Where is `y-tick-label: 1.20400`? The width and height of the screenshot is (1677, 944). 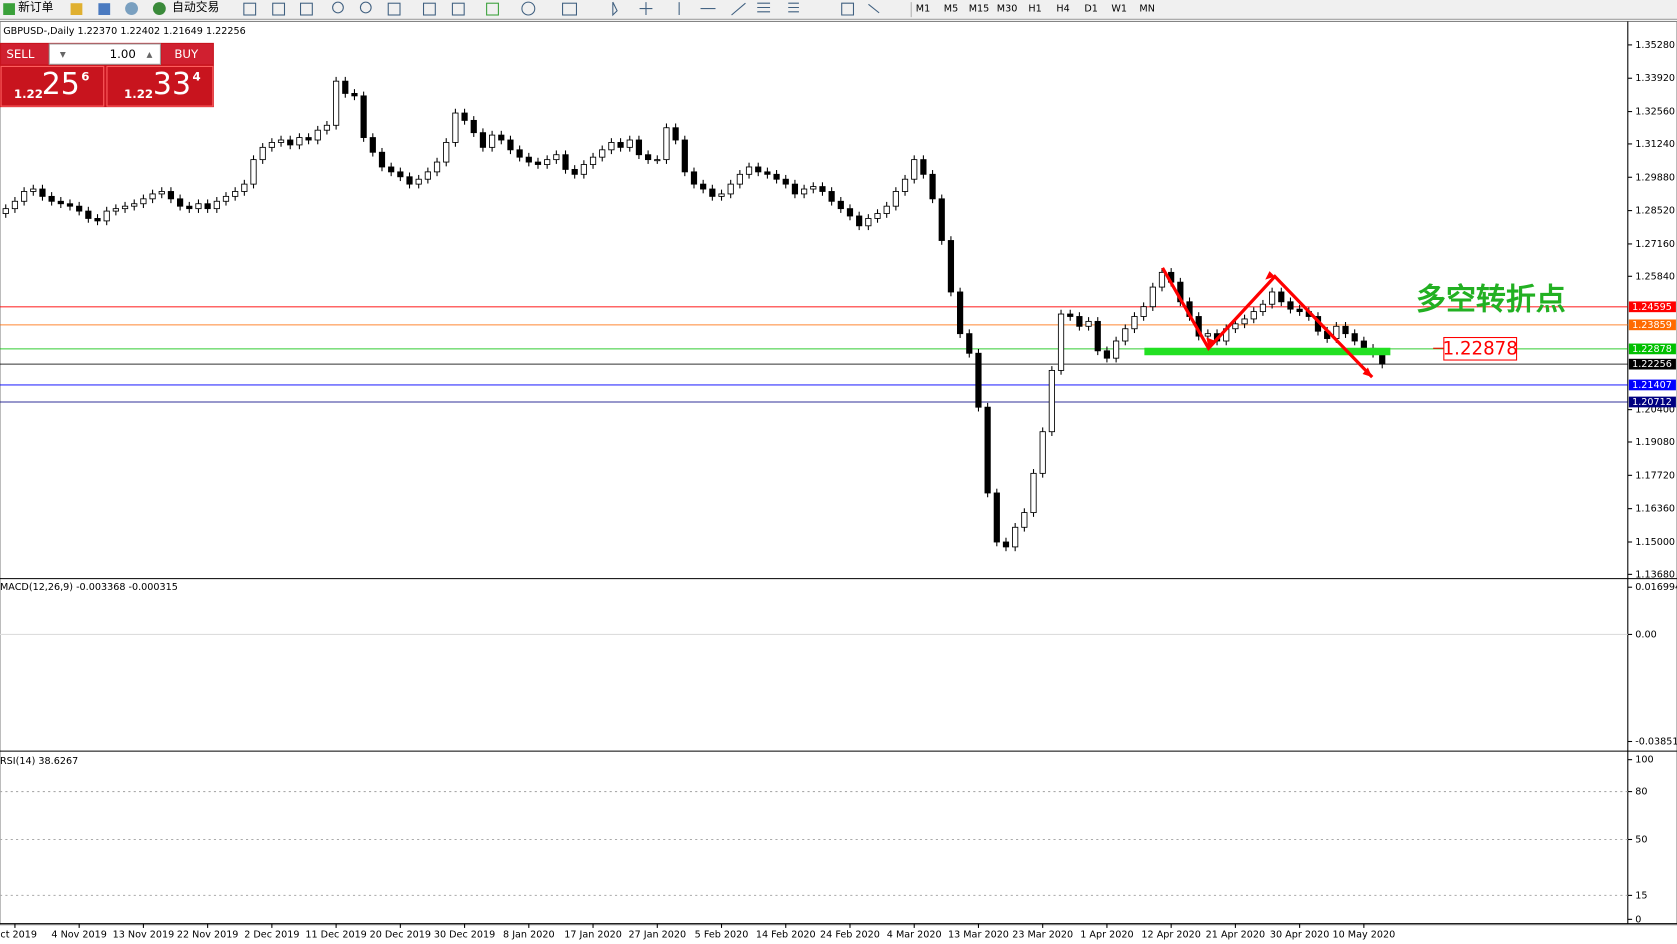 y-tick-label: 1.20400 is located at coordinates (1655, 410).